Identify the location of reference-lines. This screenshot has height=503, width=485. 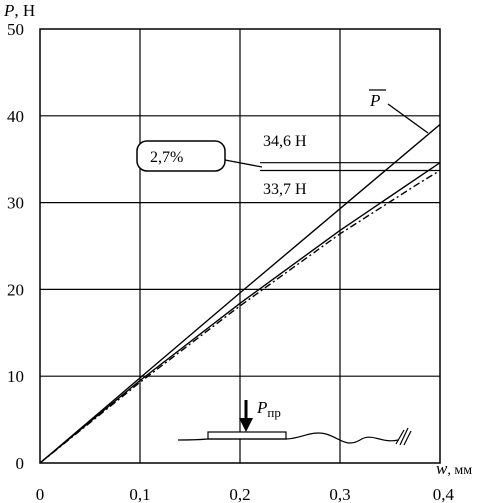
(350, 167).